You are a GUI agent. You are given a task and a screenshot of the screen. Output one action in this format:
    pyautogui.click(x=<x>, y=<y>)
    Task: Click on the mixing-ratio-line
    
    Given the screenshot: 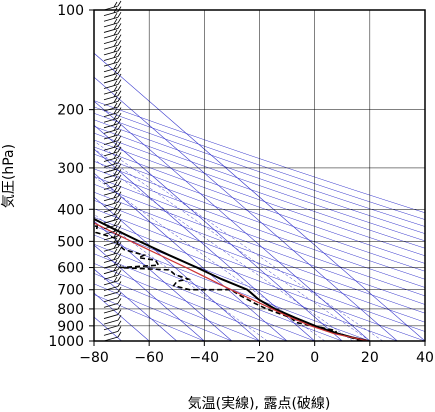 What is the action you would take?
    pyautogui.click(x=181, y=277)
    